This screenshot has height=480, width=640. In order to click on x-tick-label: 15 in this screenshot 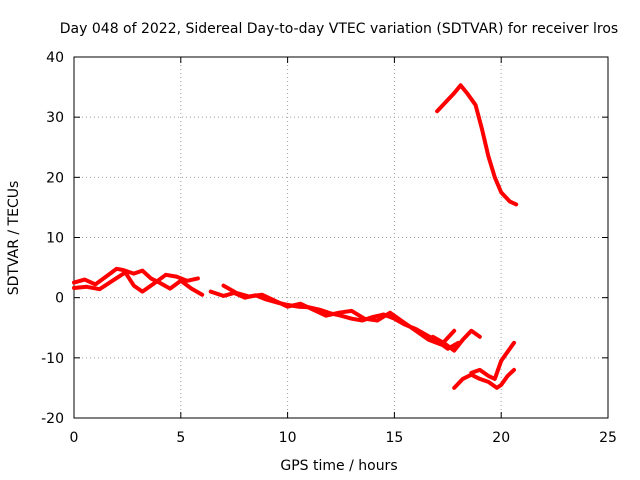, I will do `click(394, 438)`.